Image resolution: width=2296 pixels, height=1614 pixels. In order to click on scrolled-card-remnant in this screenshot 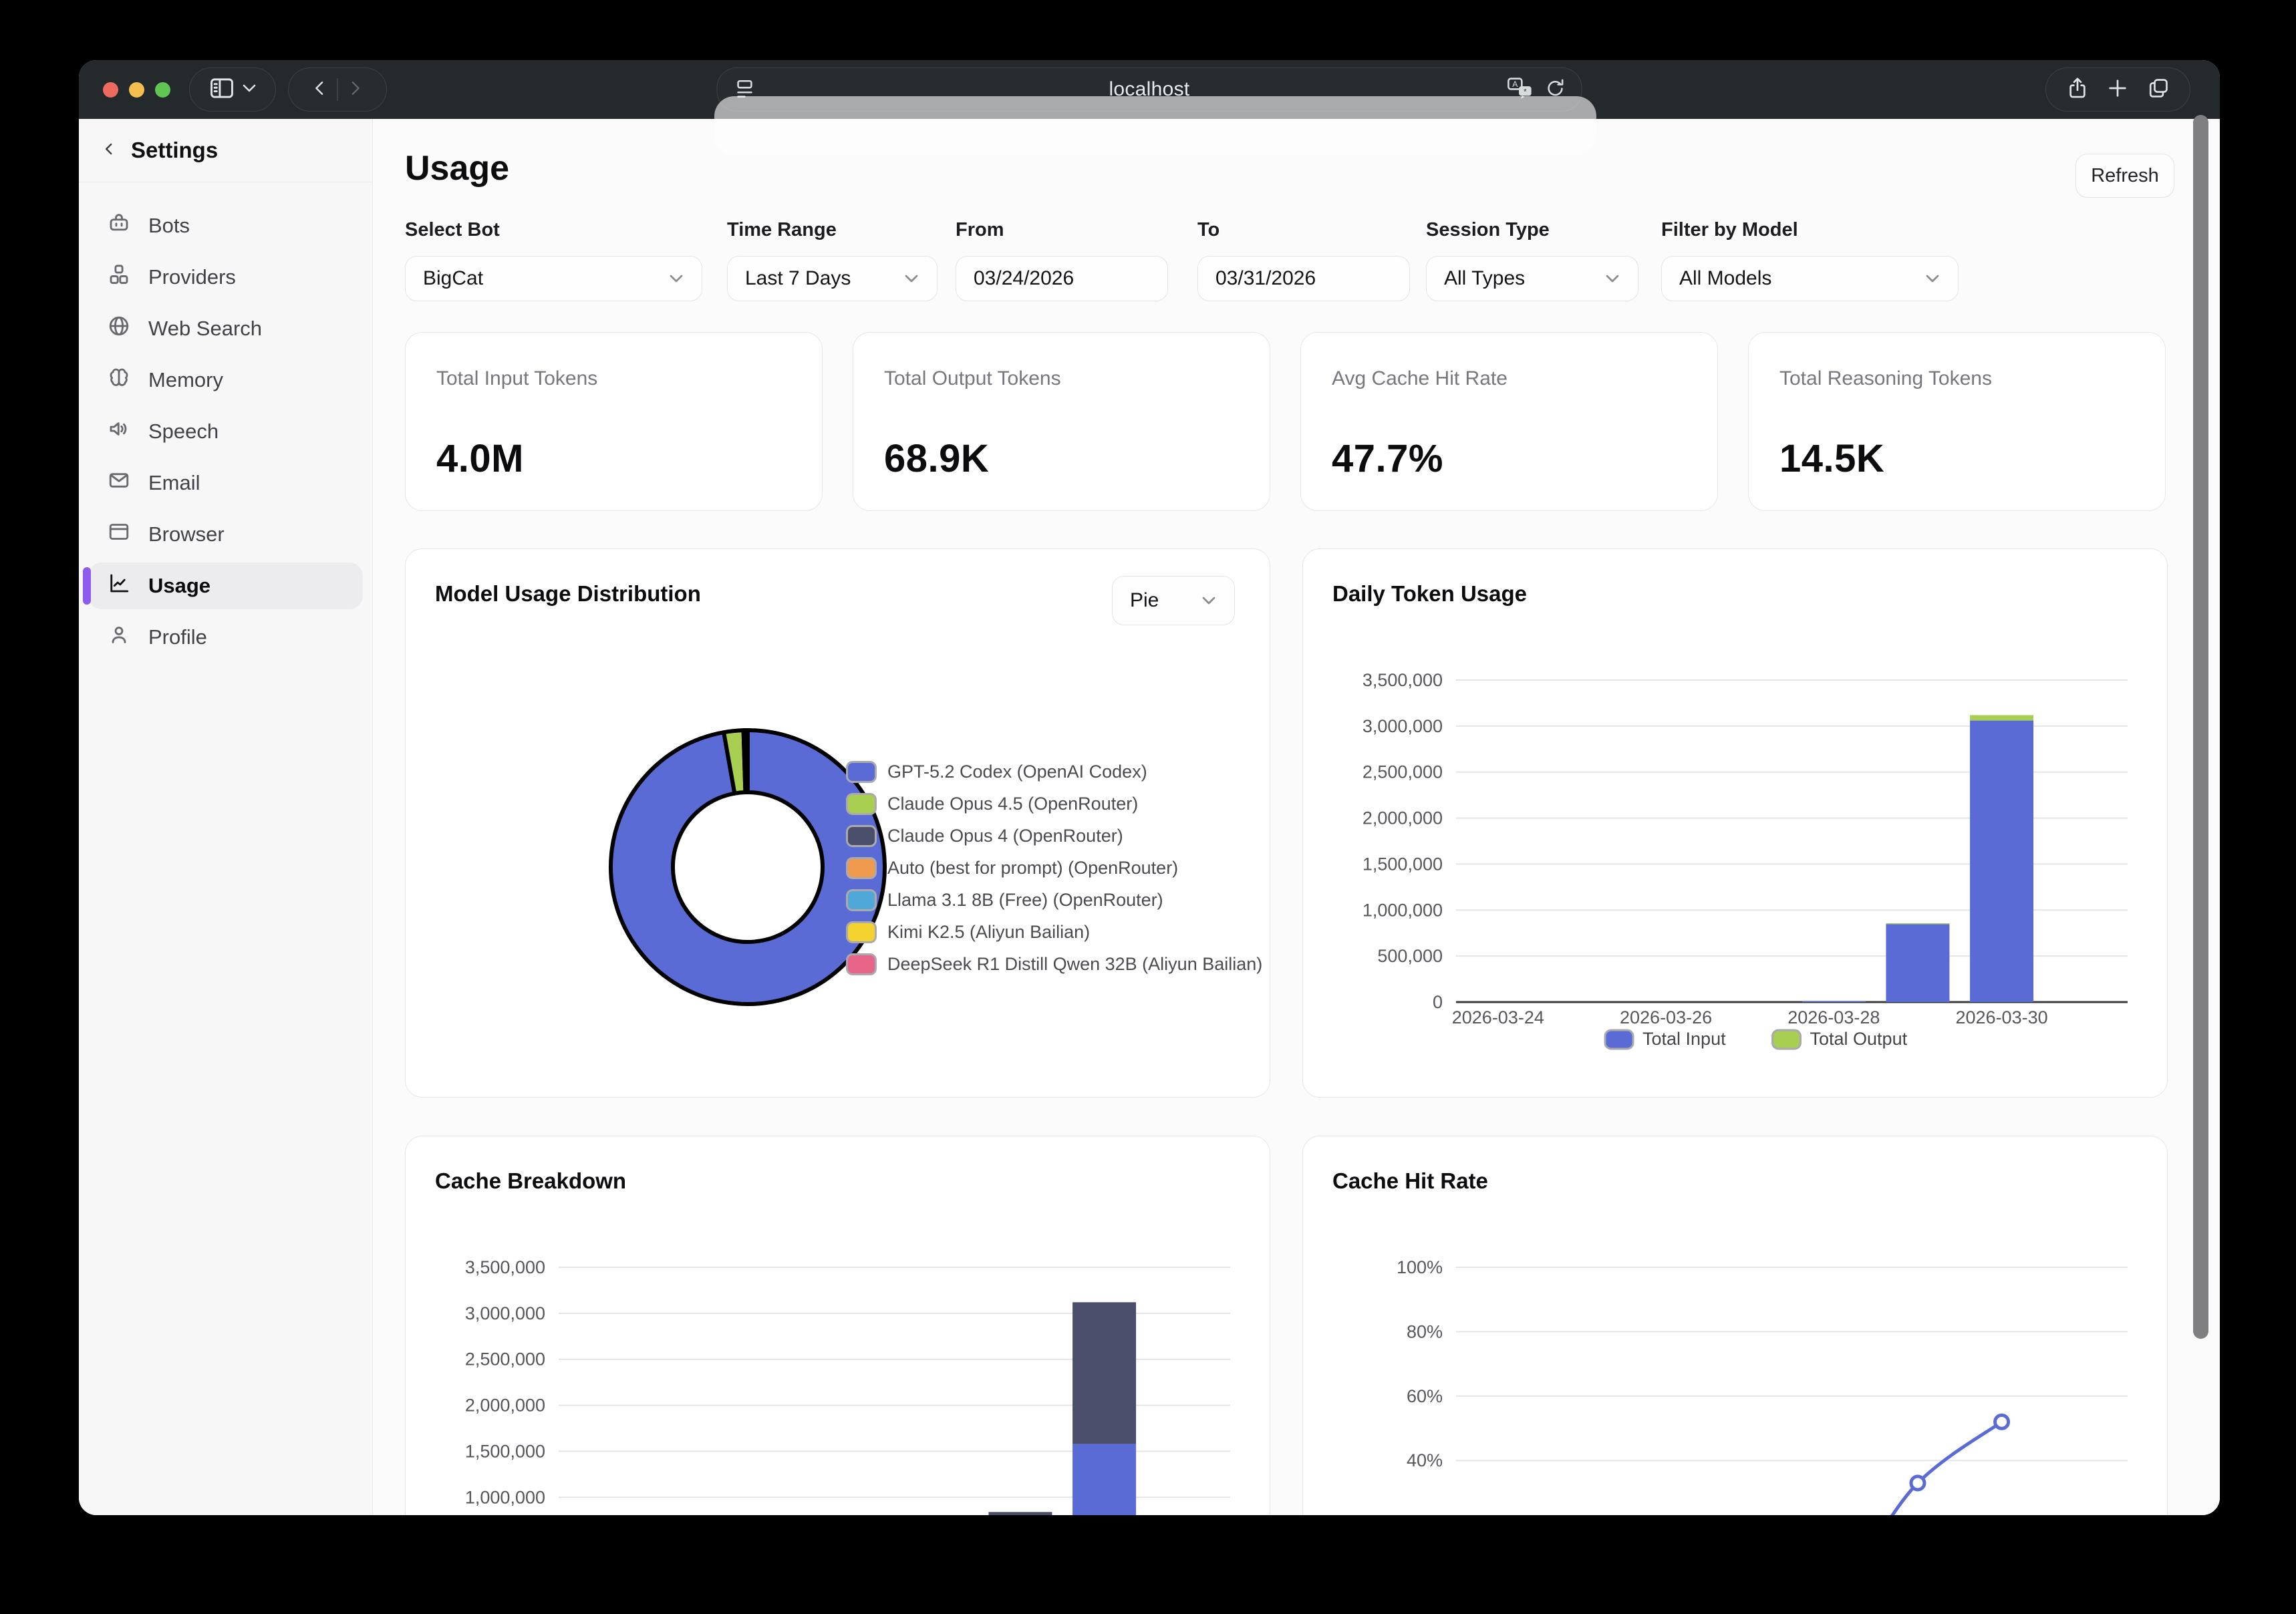, I will do `click(1155, 126)`.